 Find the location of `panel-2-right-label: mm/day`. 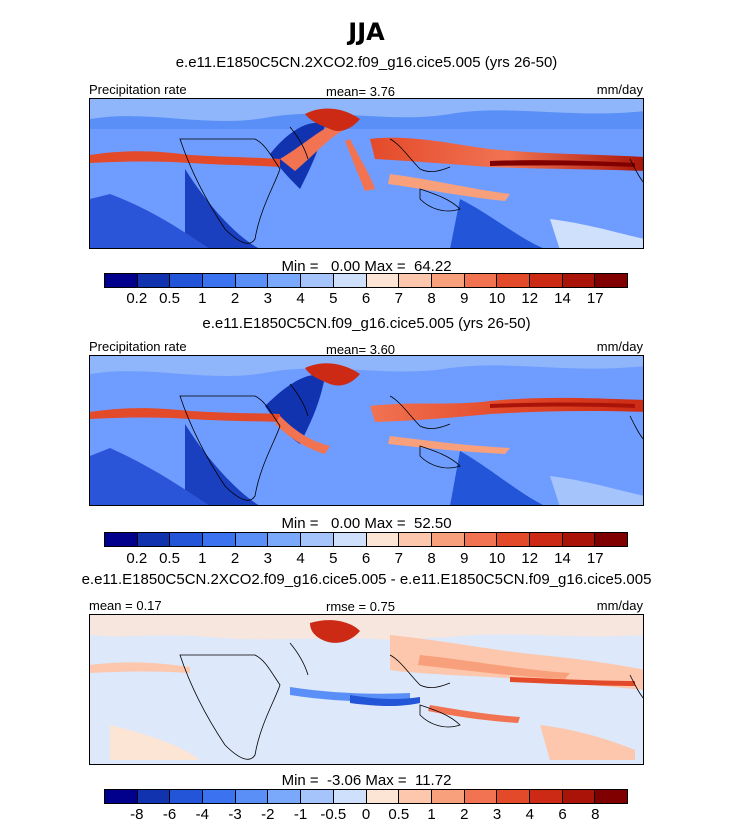

panel-2-right-label: mm/day is located at coordinates (619, 346).